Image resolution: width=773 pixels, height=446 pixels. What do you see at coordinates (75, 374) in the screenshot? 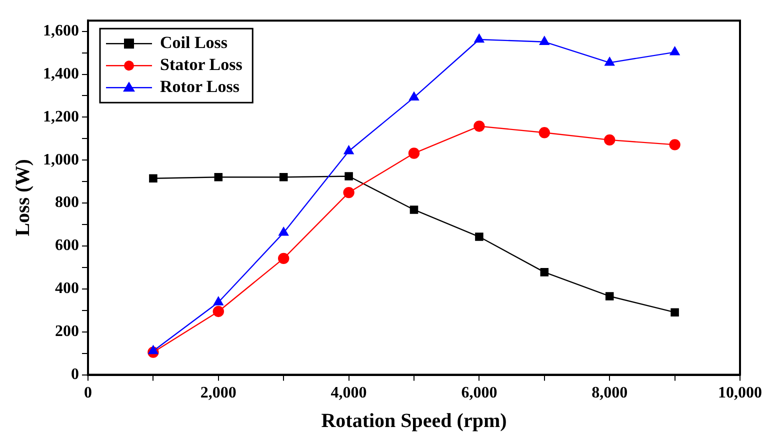
I see `y-tick-label: 0` at bounding box center [75, 374].